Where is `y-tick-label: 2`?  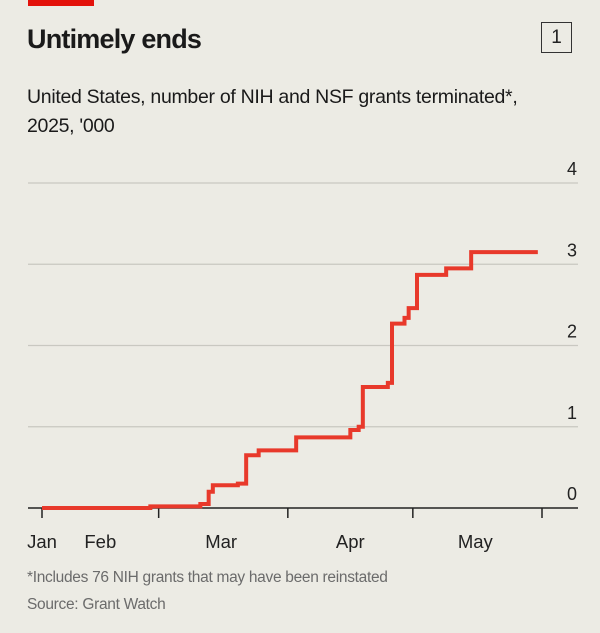 y-tick-label: 2 is located at coordinates (572, 332).